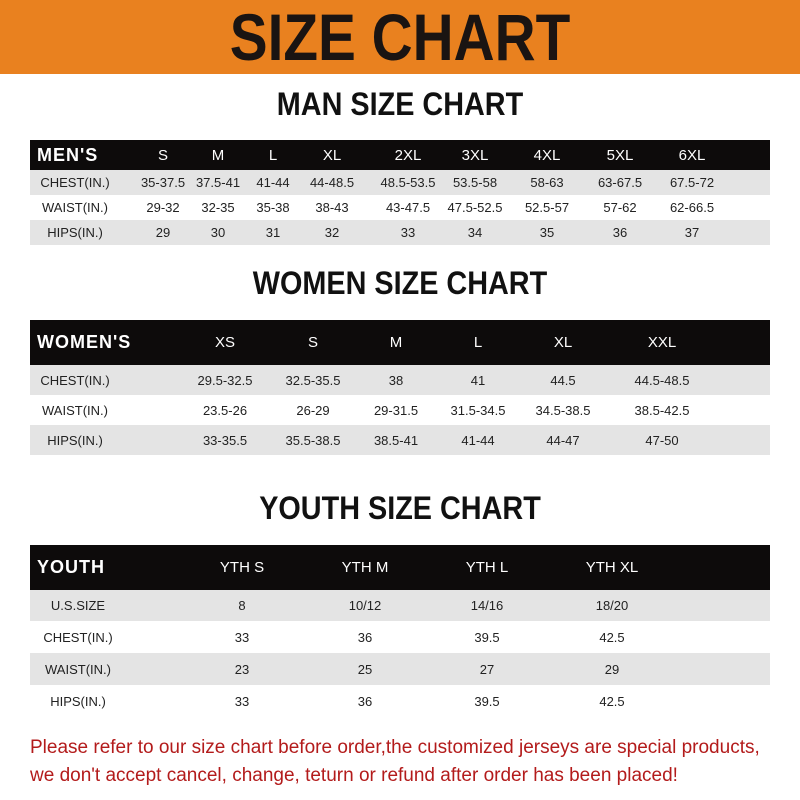 The image size is (800, 800). Describe the element at coordinates (487, 669) in the screenshot. I see `table-cell: 27` at that location.